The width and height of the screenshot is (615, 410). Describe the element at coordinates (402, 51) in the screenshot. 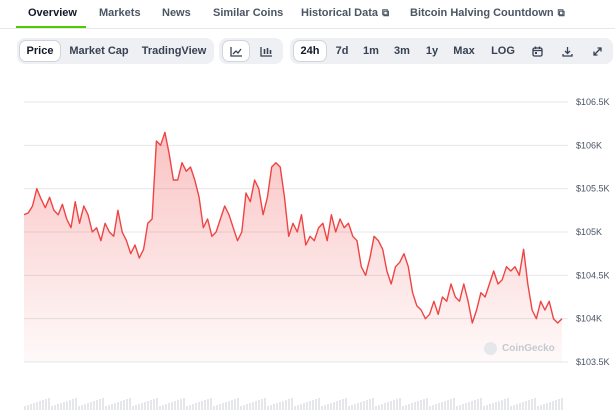

I see `range-3m-button: 3m` at that location.